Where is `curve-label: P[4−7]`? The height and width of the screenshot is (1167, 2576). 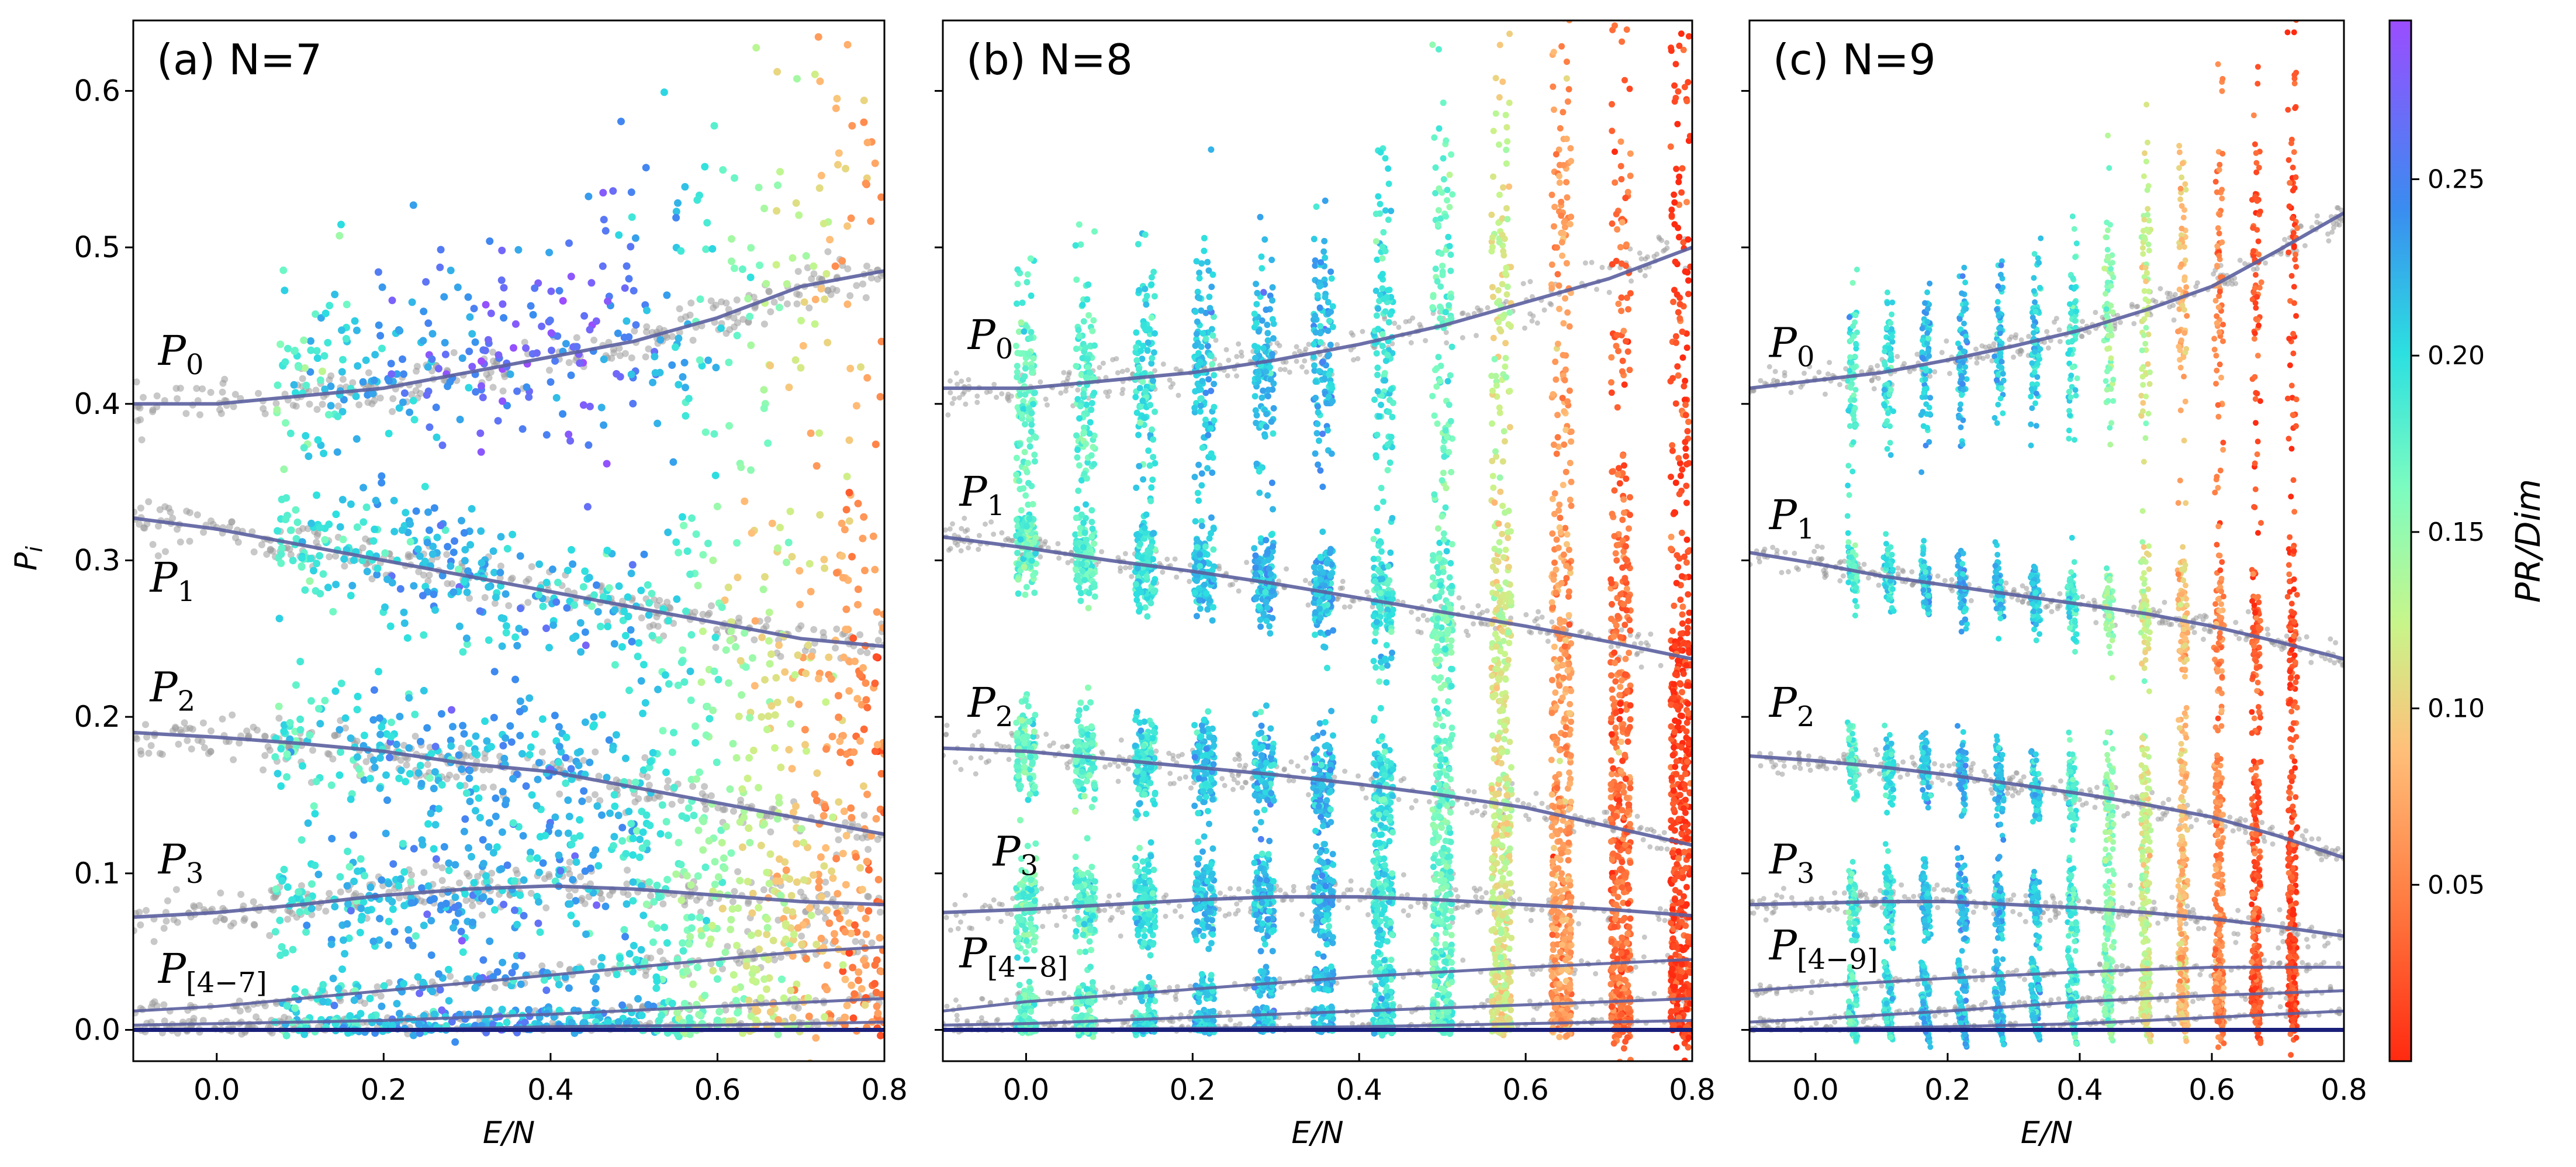 curve-label: P[4−7] is located at coordinates (212, 972).